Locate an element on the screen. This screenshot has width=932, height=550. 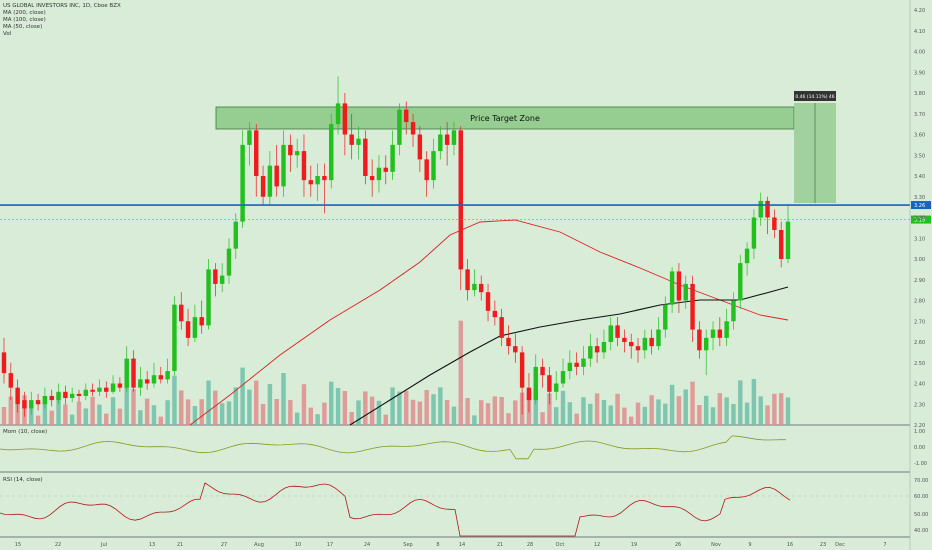
indicator-ma50: MA (50, close) is located at coordinates (23, 27).